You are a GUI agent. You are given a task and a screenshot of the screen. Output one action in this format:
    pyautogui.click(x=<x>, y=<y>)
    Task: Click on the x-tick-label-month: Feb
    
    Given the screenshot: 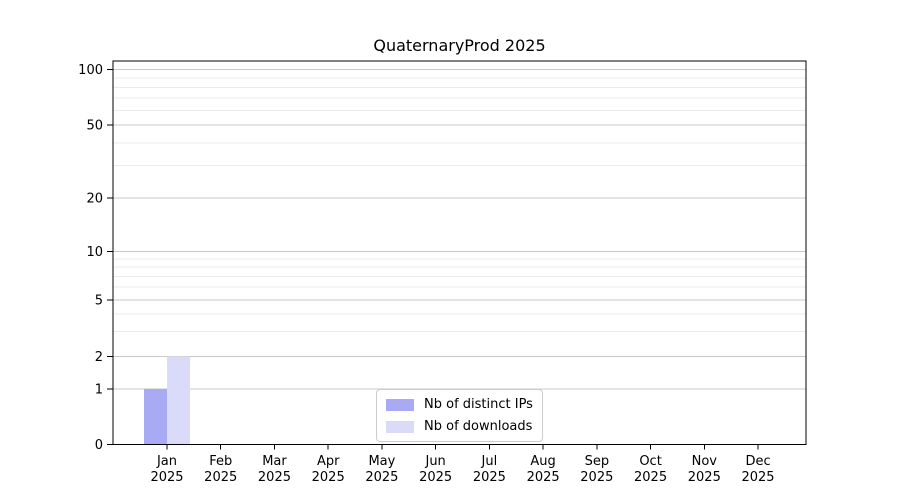 What is the action you would take?
    pyautogui.click(x=220, y=461)
    